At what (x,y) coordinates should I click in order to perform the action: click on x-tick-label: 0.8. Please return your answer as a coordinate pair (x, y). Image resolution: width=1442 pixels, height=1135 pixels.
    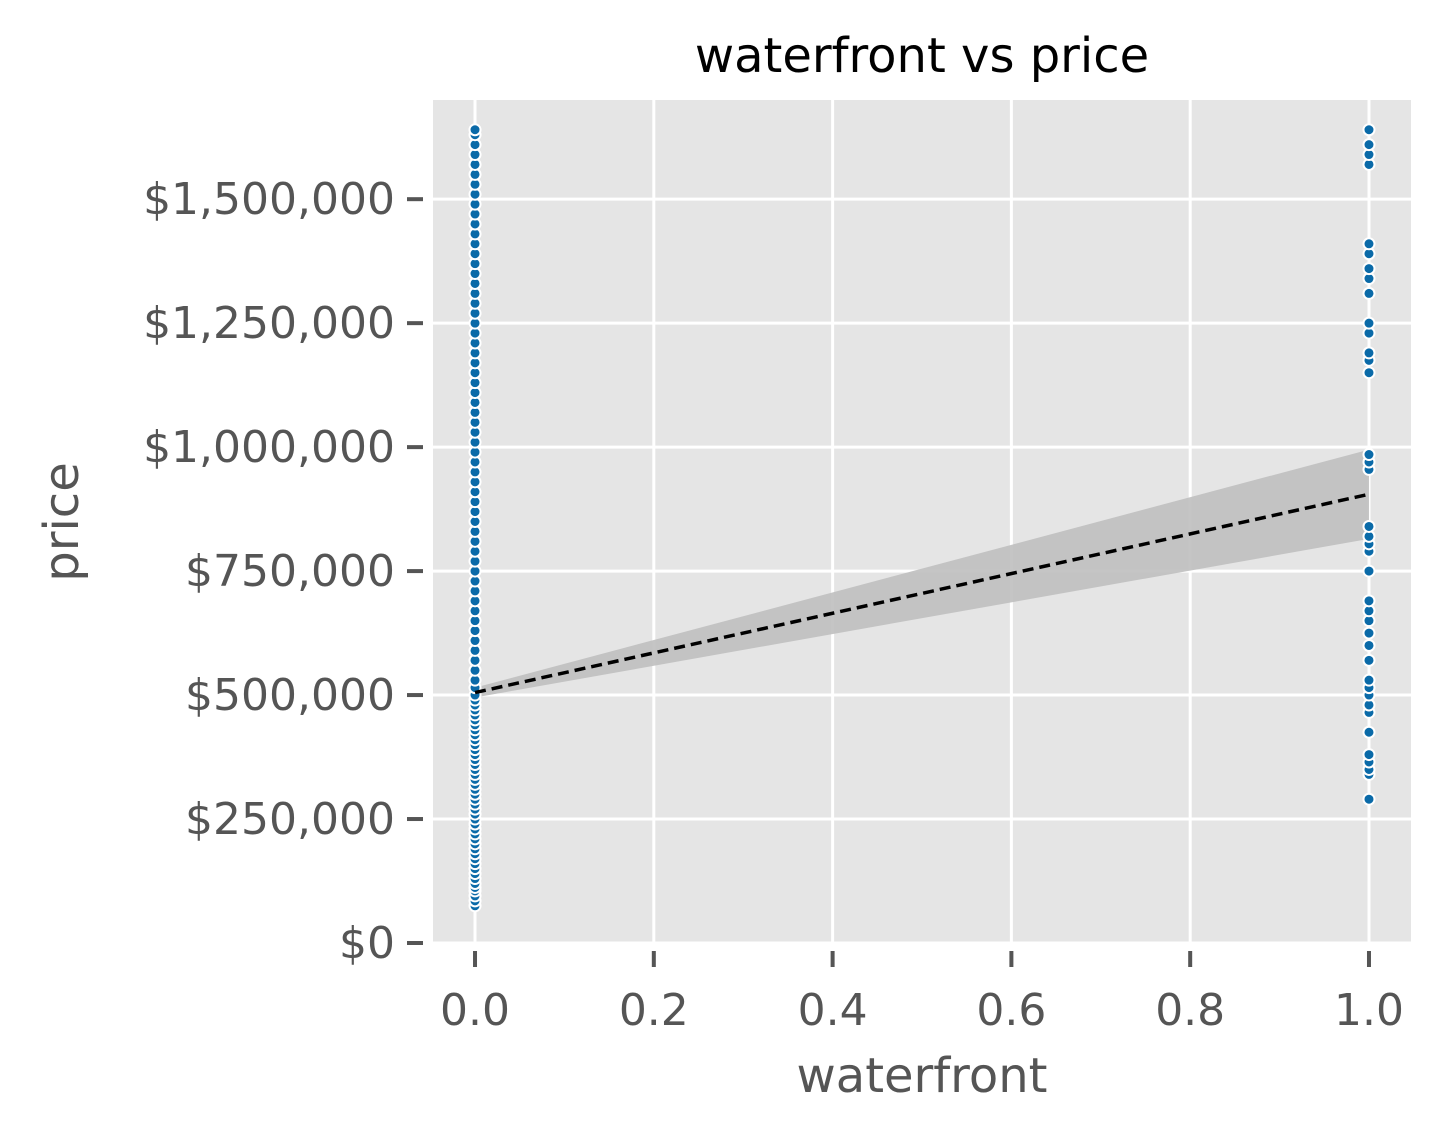
    Looking at the image, I should click on (1190, 1010).